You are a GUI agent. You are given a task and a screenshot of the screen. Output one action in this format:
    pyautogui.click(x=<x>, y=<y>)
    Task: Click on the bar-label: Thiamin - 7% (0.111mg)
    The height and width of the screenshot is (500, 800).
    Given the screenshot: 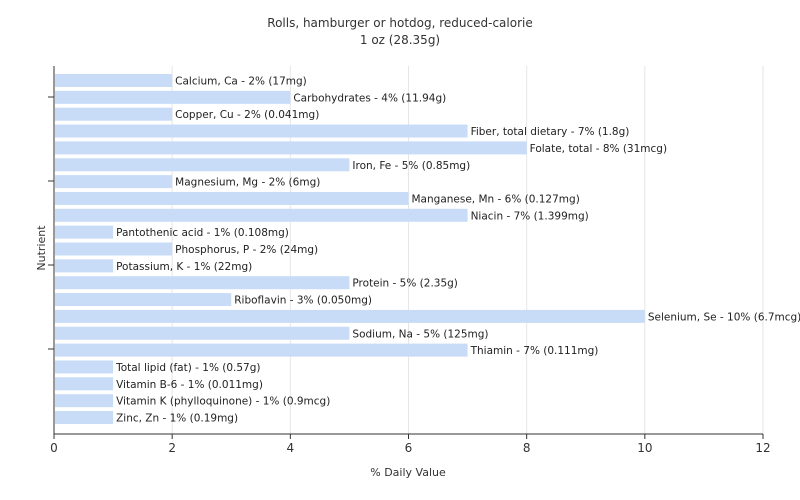 What is the action you would take?
    pyautogui.click(x=534, y=351)
    